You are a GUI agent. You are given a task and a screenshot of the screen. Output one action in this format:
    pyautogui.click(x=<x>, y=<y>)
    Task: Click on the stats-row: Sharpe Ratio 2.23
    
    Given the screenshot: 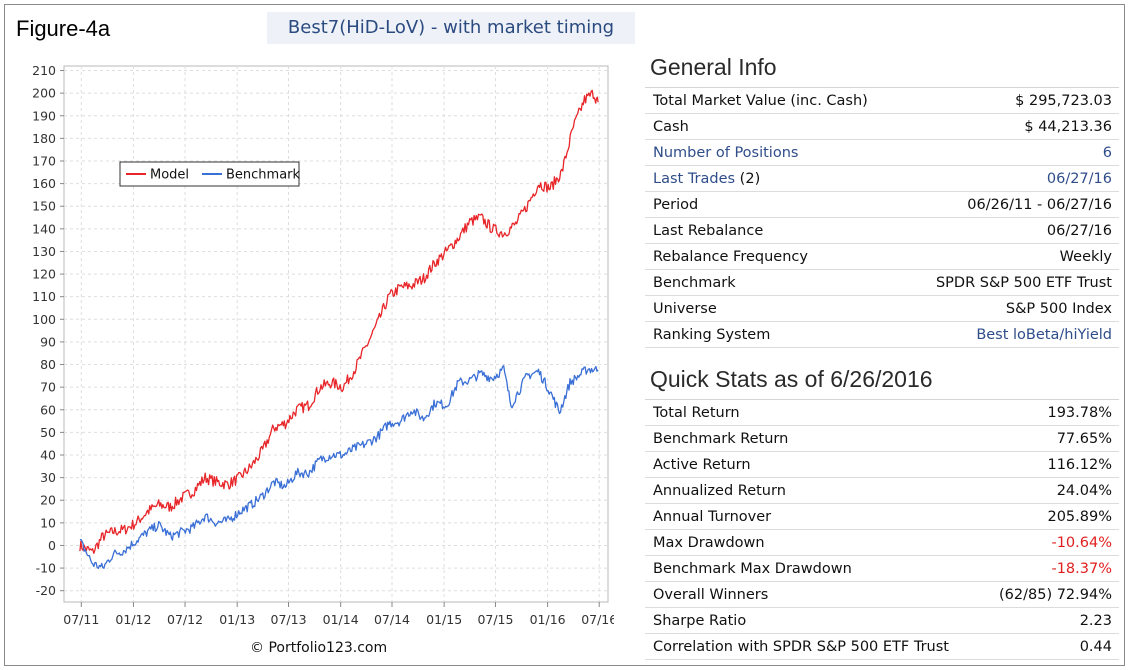 What is the action you would take?
    pyautogui.click(x=882, y=621)
    